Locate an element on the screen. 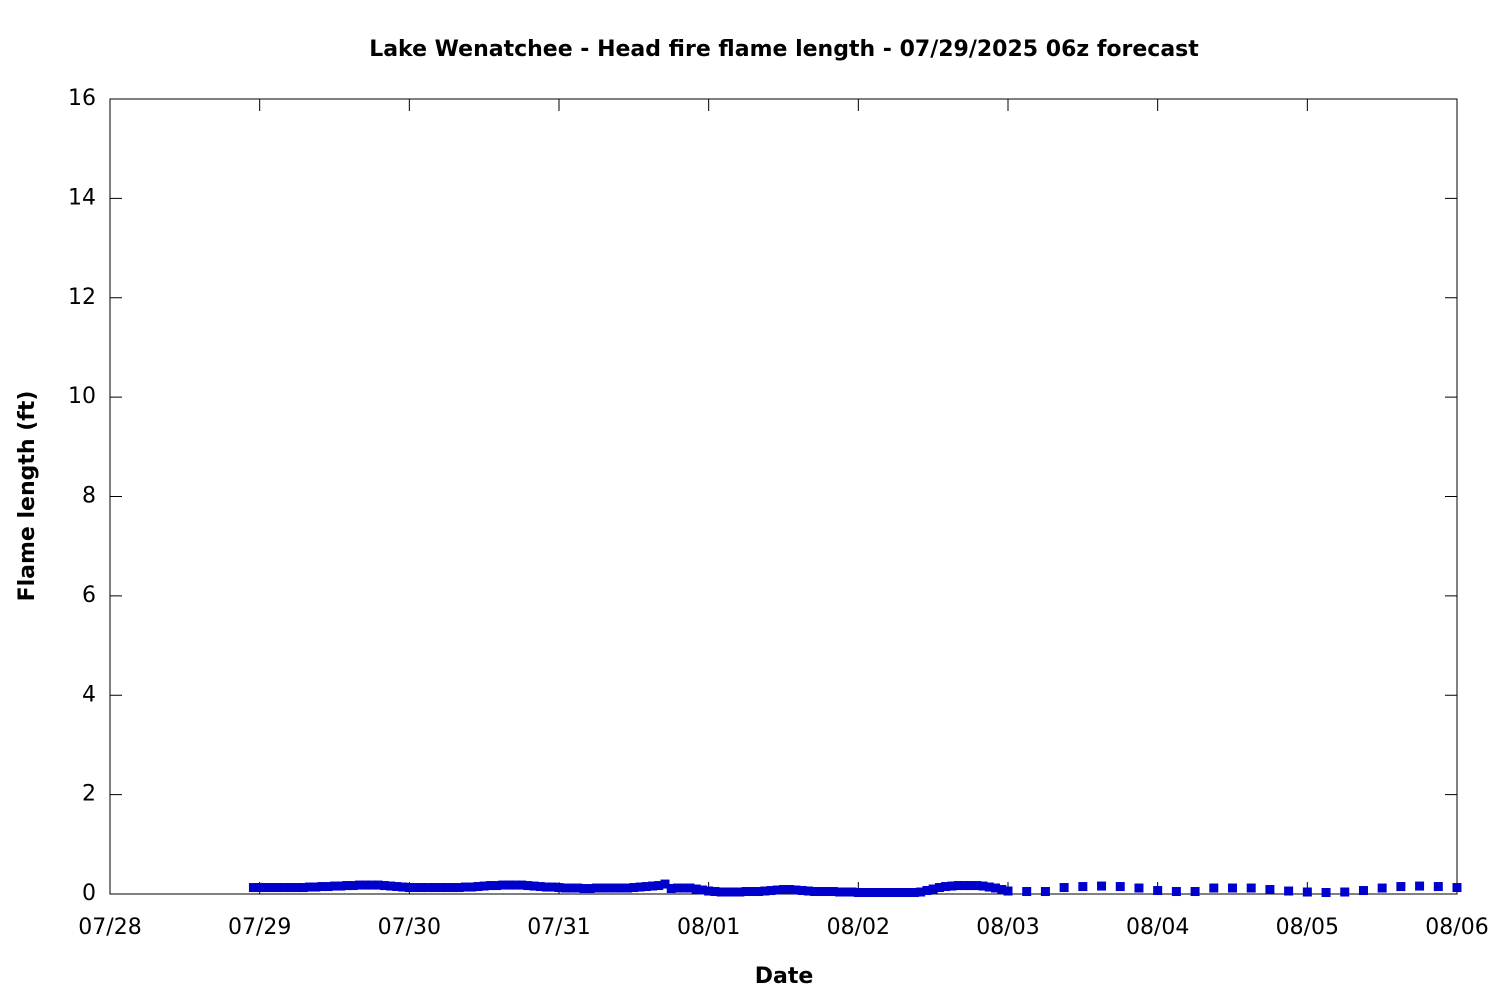 This screenshot has height=1000, width=1500. y-tick-label: 14 is located at coordinates (82, 197).